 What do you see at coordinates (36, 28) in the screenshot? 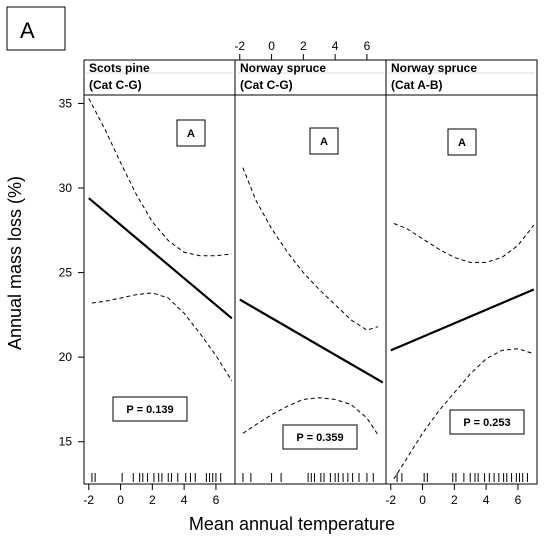
I see `figure-label: A` at bounding box center [36, 28].